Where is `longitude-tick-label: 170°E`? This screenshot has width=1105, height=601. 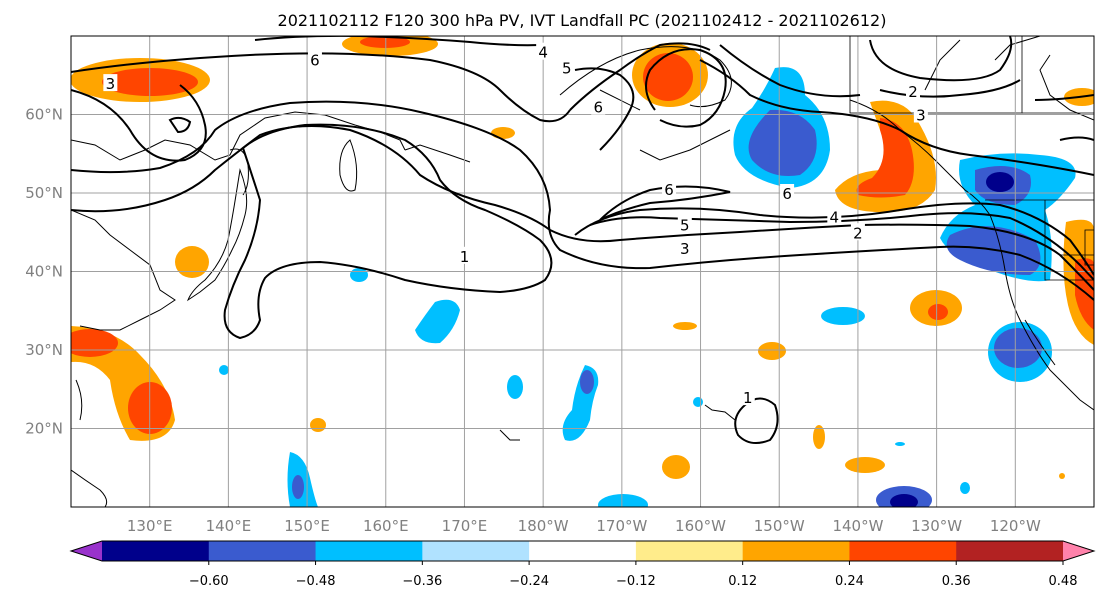
longitude-tick-label: 170°E is located at coordinates (465, 526).